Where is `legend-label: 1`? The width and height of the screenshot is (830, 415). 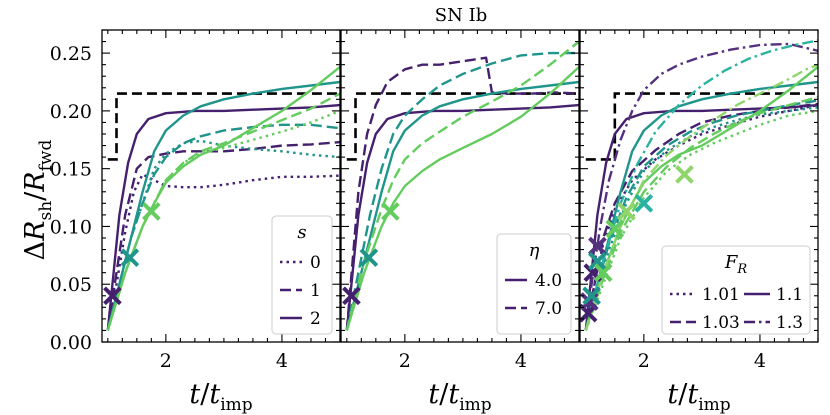
legend-label: 1 is located at coordinates (315, 291).